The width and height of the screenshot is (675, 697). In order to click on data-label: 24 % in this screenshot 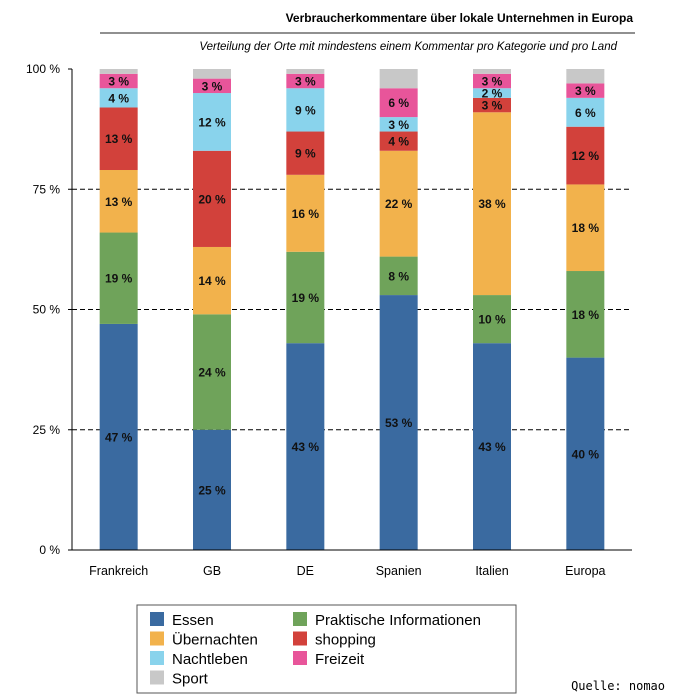, I will do `click(212, 373)`.